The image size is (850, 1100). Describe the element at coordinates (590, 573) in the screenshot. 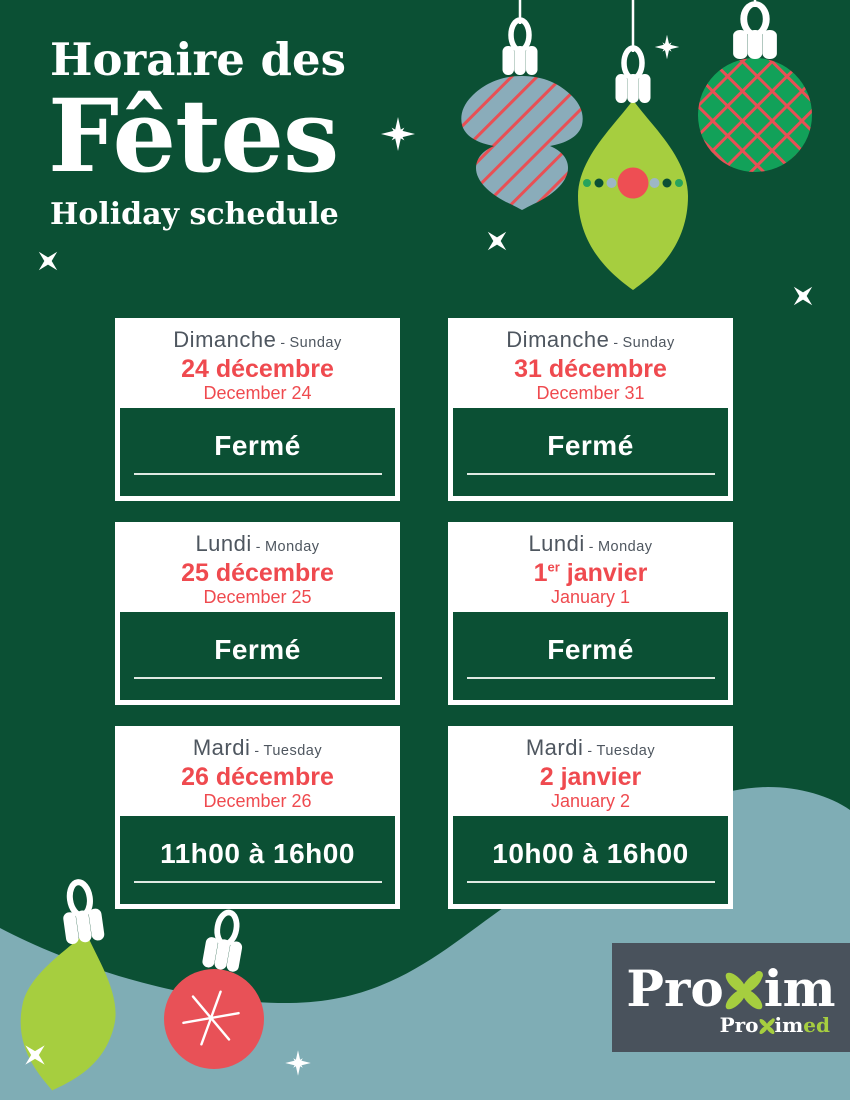

I see `date-french: 1er janvier` at that location.